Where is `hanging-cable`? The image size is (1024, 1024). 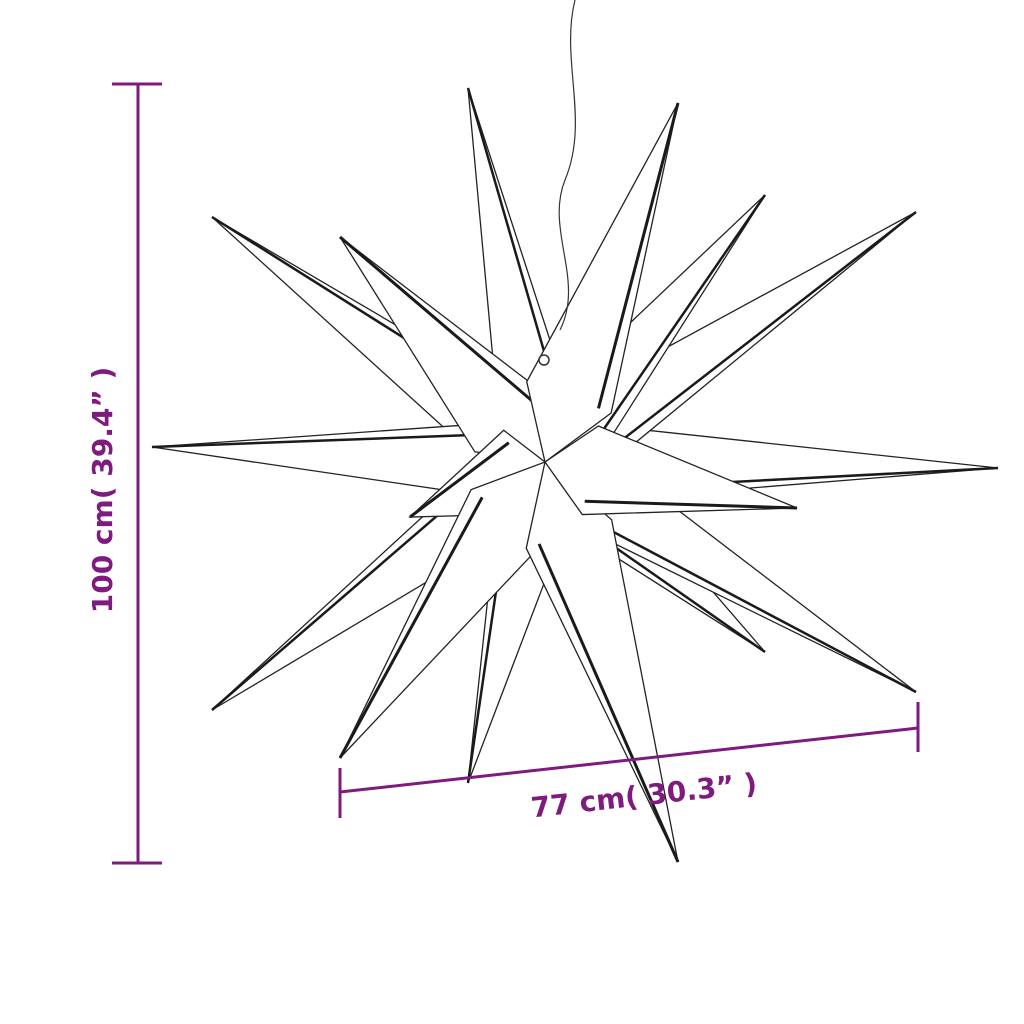
hanging-cable is located at coordinates (567, 165).